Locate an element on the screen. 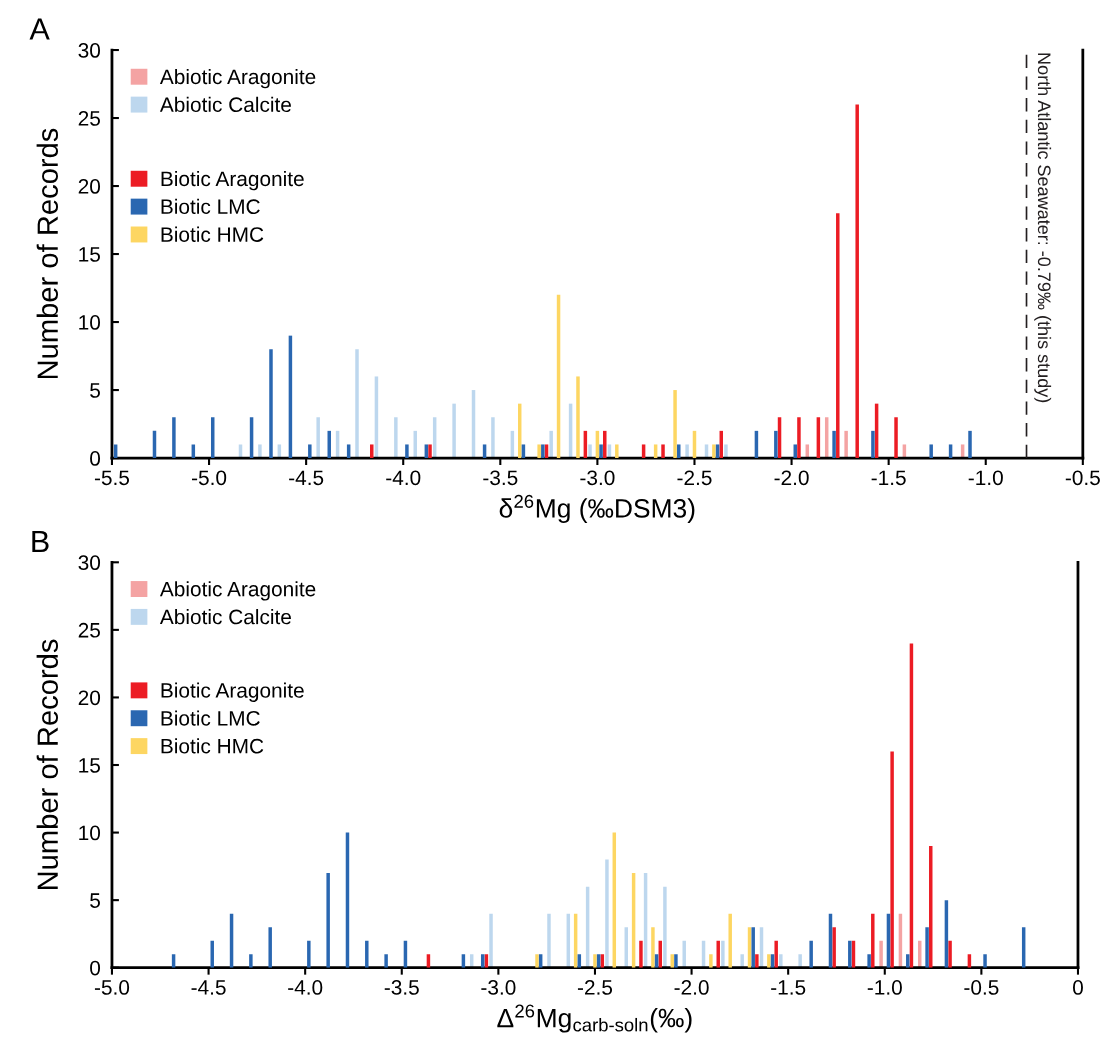 This screenshot has height=1053, width=1102. legend-label: Abiotic Aragonite is located at coordinates (237, 78).